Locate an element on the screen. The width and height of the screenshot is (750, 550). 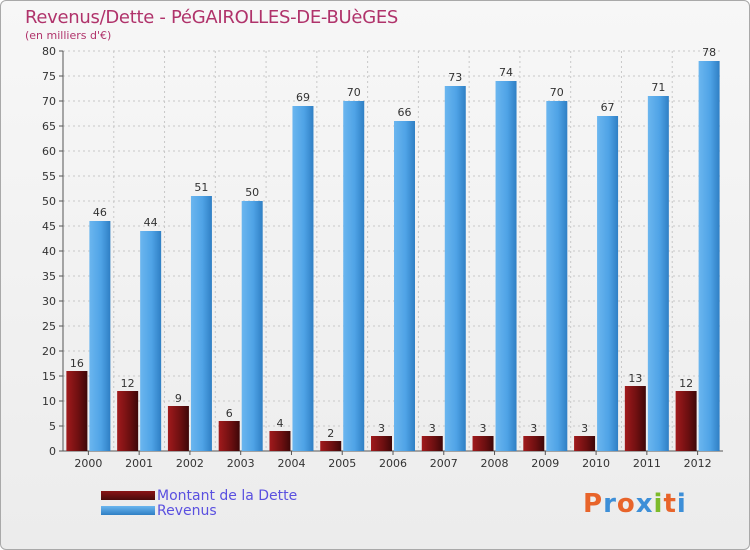
data-label-revenue: 78 is located at coordinates (709, 52).